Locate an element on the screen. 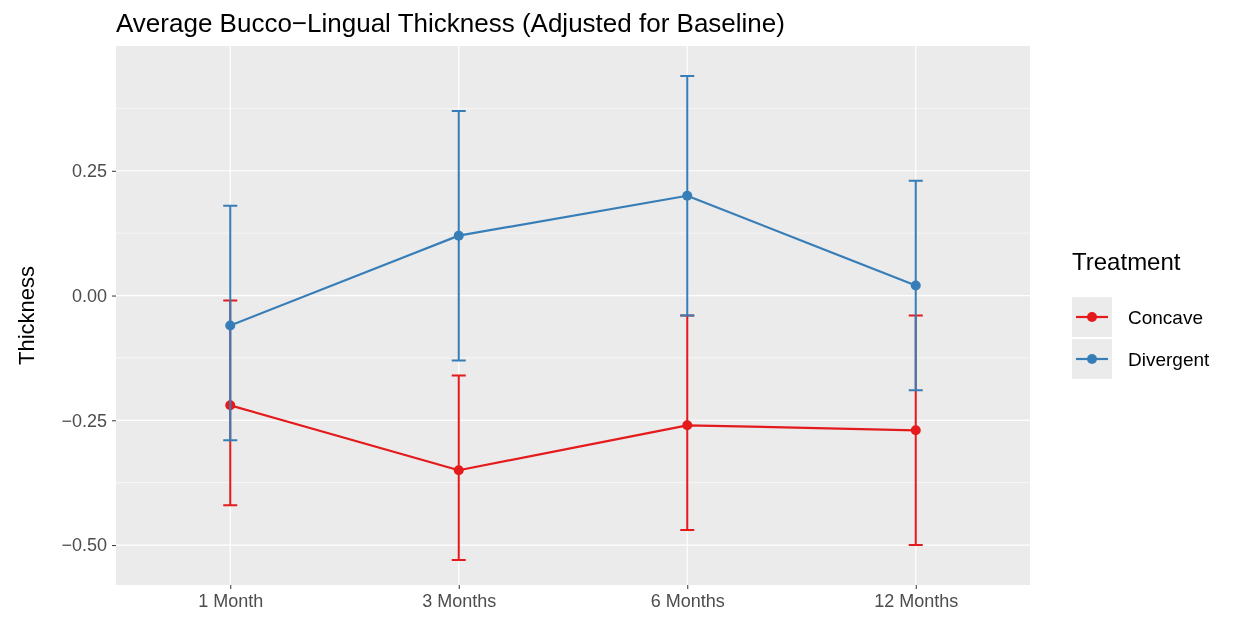 The width and height of the screenshot is (1239, 622). y-tick-label: −0.50 is located at coordinates (84, 545).